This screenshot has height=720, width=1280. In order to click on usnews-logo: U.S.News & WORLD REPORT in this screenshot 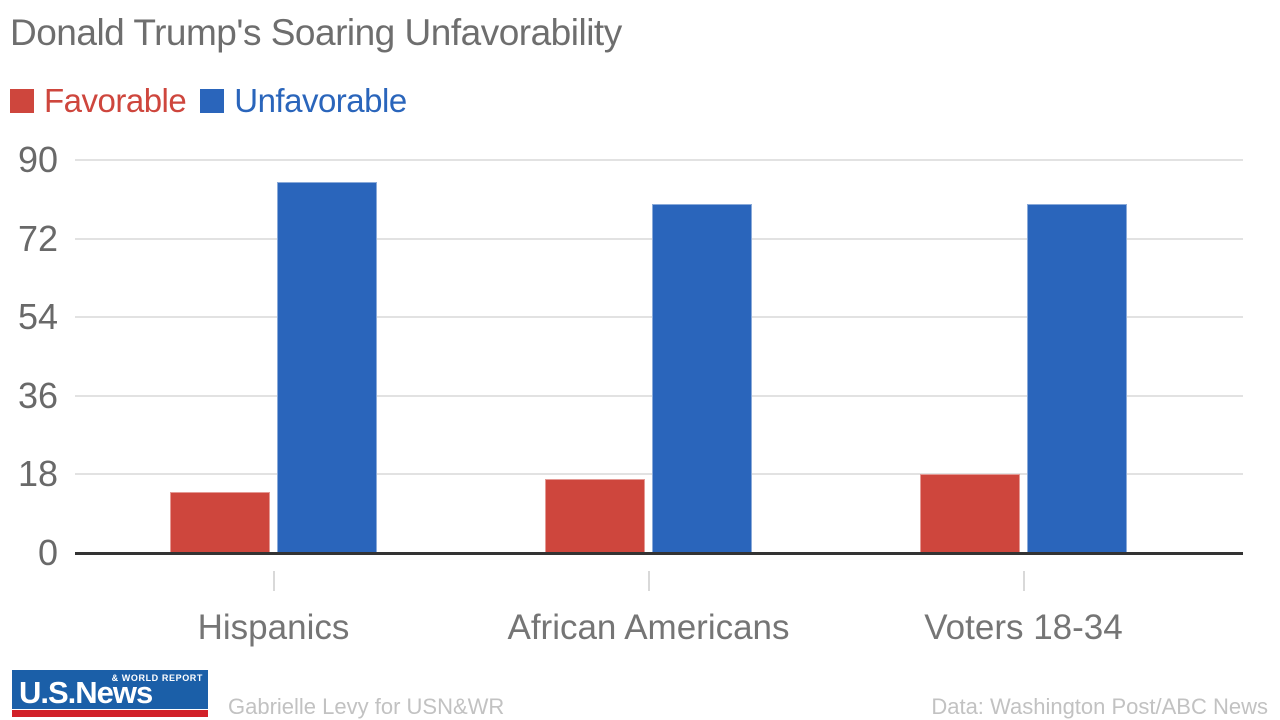, I will do `click(110, 693)`.